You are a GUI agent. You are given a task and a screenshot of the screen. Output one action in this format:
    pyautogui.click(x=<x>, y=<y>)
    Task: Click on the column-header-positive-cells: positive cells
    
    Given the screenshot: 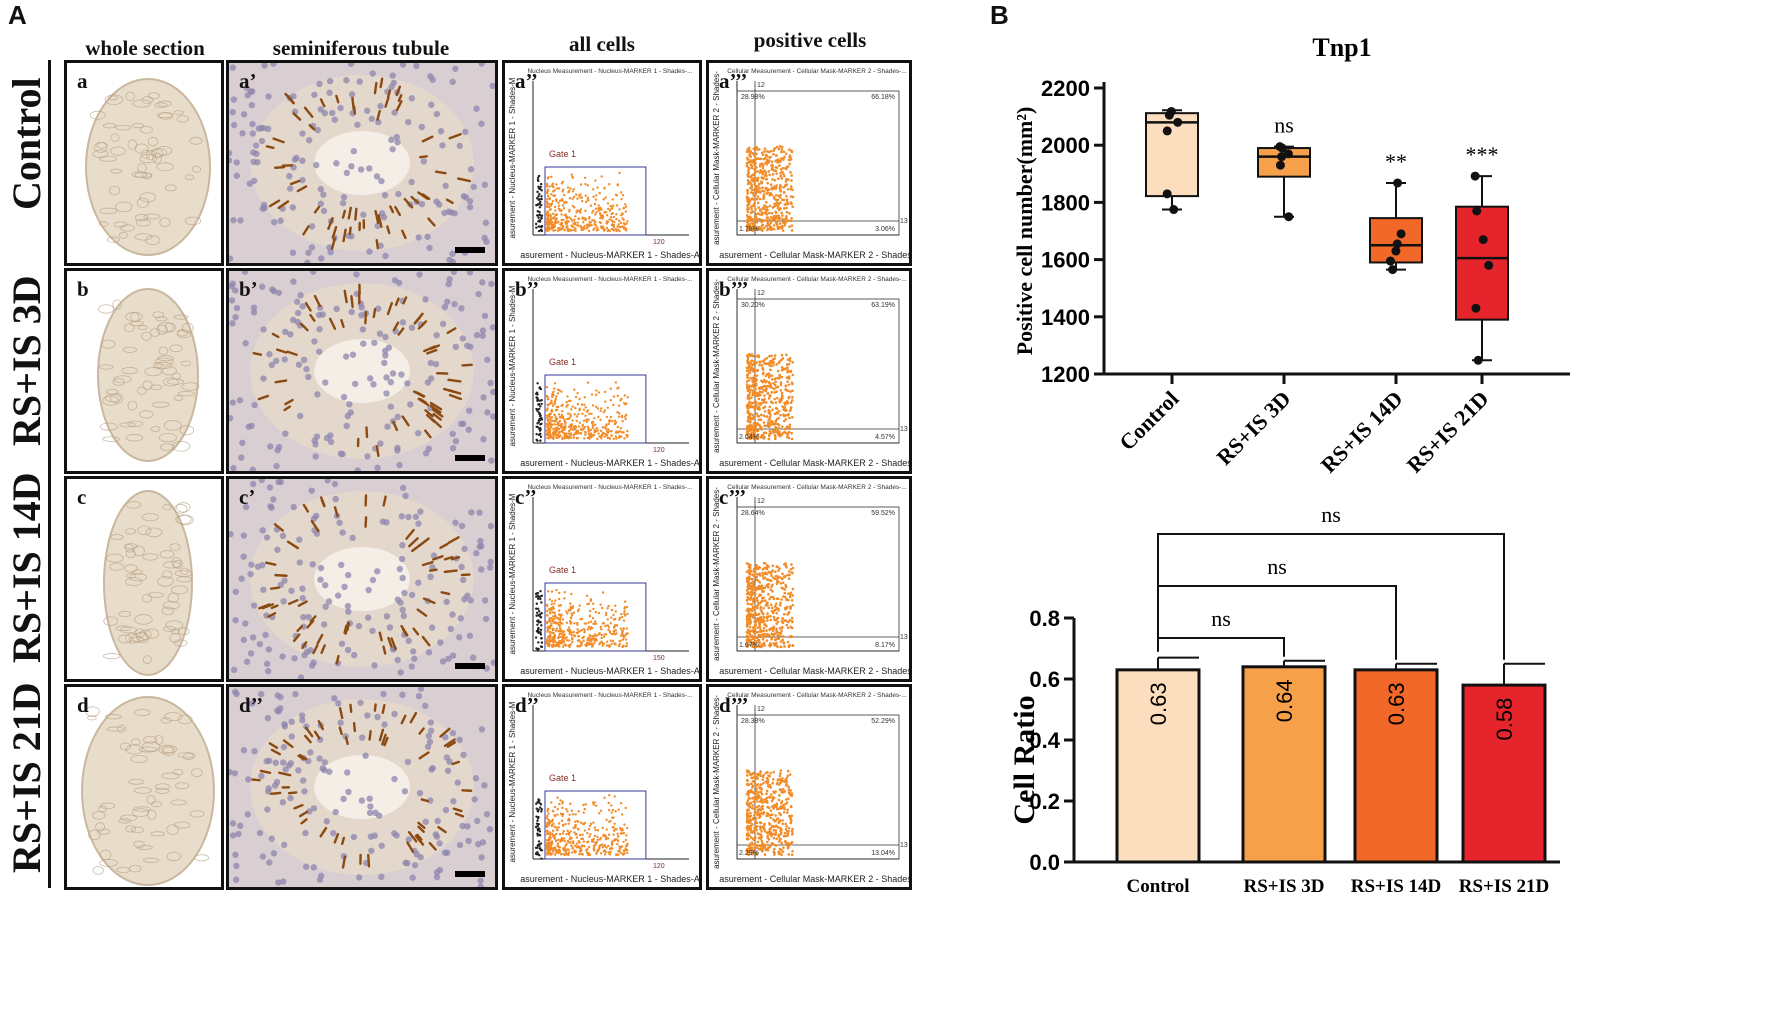 What is the action you would take?
    pyautogui.click(x=810, y=40)
    